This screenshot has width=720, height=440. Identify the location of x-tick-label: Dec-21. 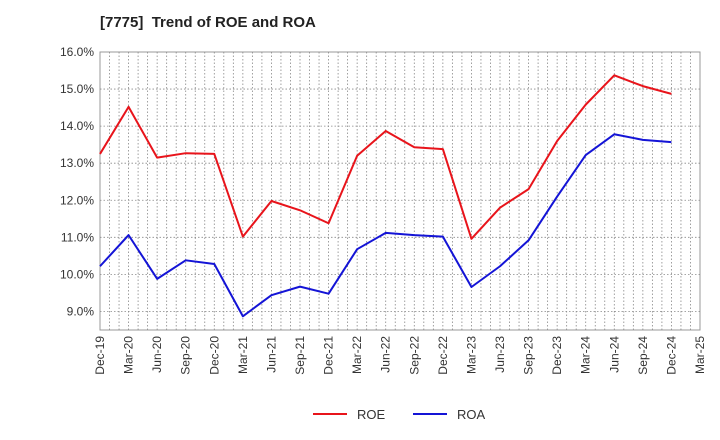
(329, 355).